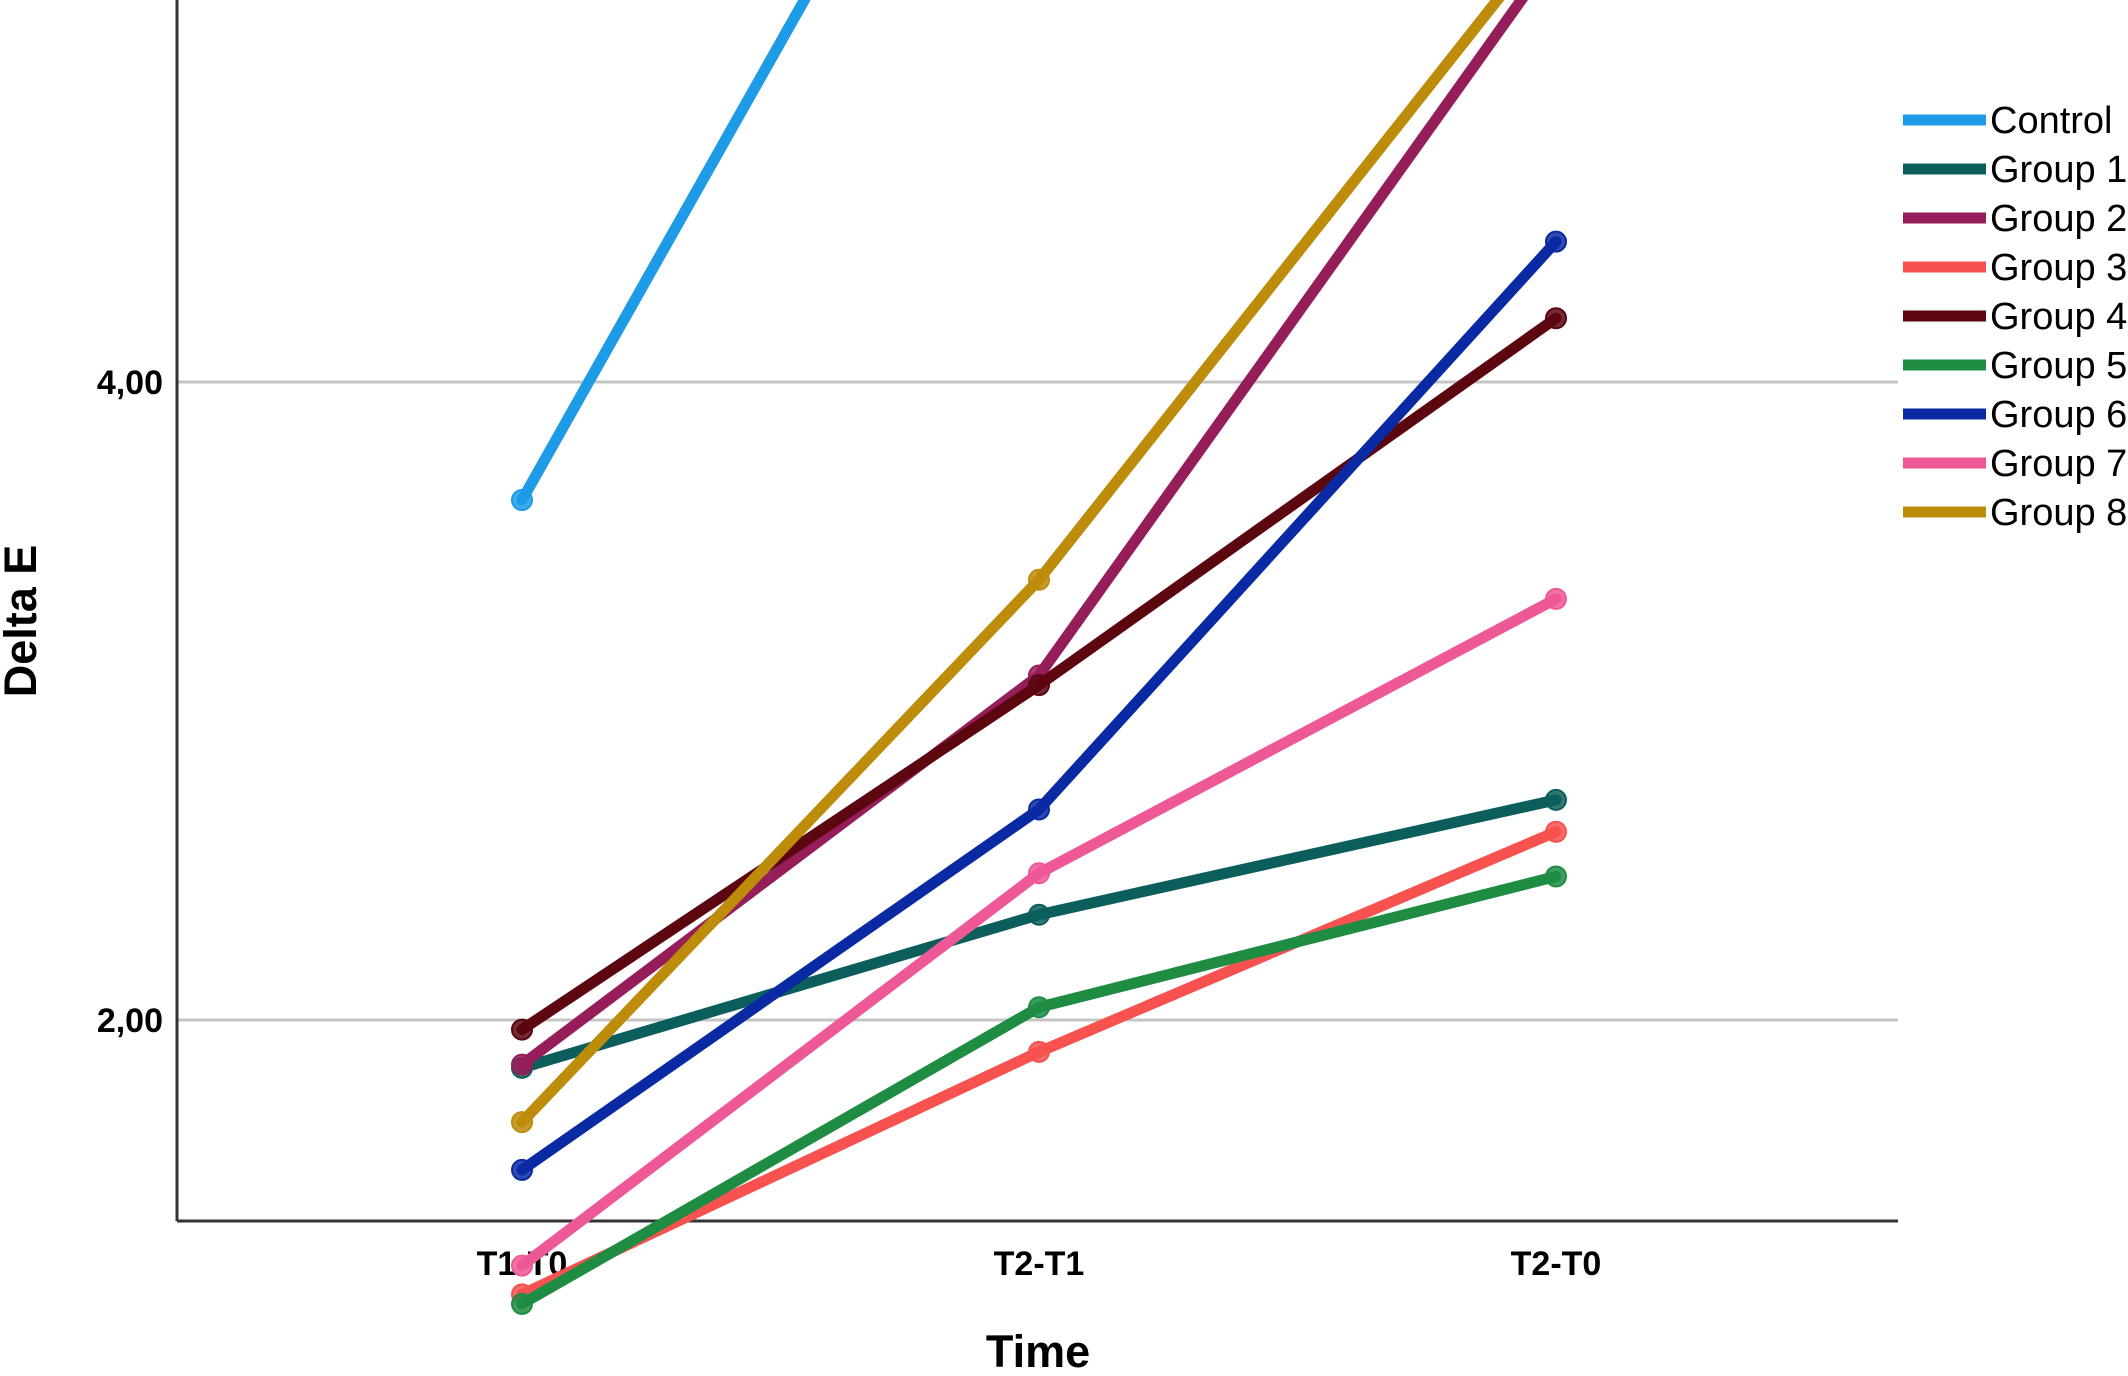 The width and height of the screenshot is (2128, 1376). What do you see at coordinates (2058, 415) in the screenshot?
I see `legend-label: Group 6` at bounding box center [2058, 415].